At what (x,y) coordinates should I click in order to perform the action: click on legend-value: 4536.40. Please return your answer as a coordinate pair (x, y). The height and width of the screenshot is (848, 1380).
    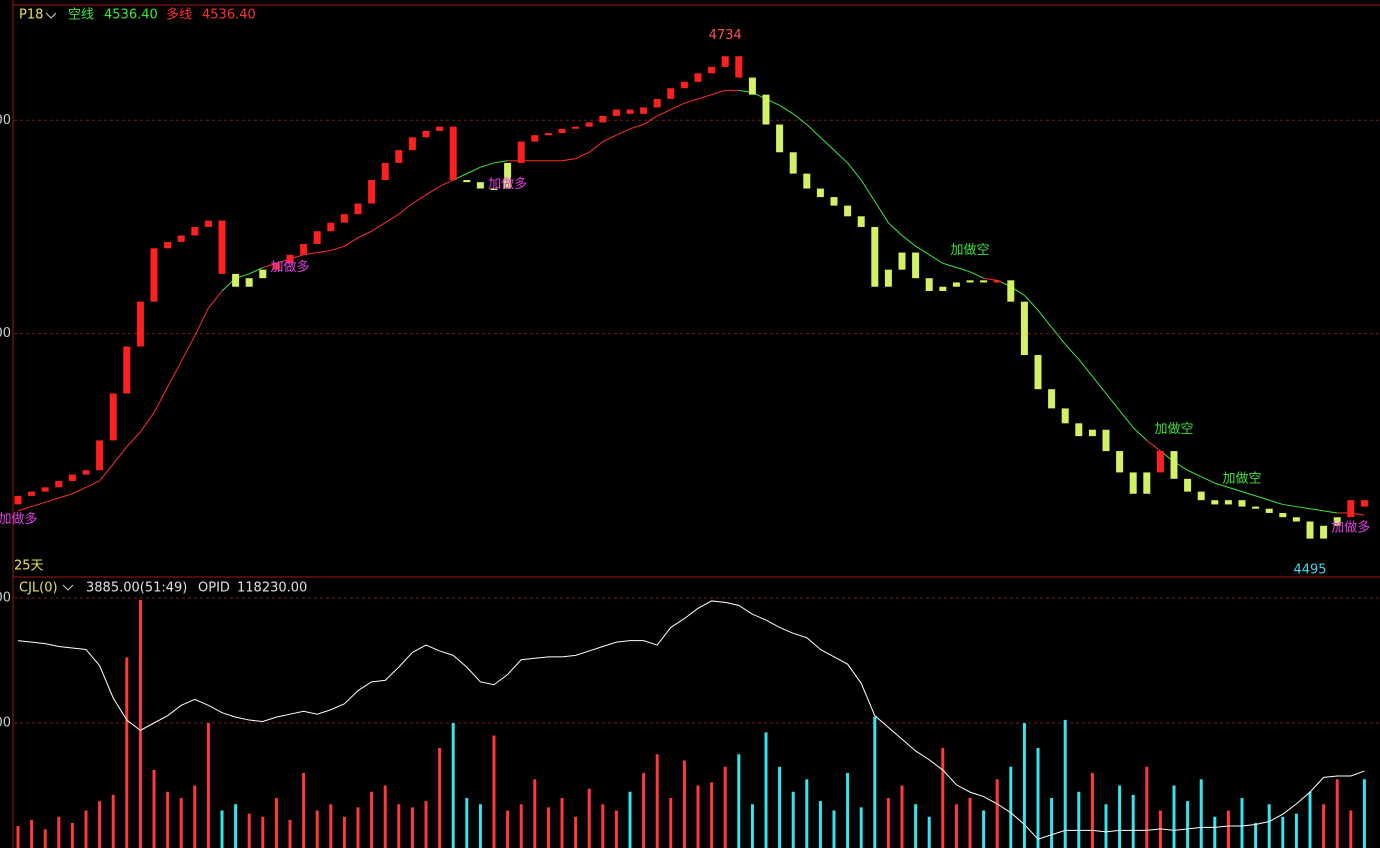
    Looking at the image, I should click on (229, 15).